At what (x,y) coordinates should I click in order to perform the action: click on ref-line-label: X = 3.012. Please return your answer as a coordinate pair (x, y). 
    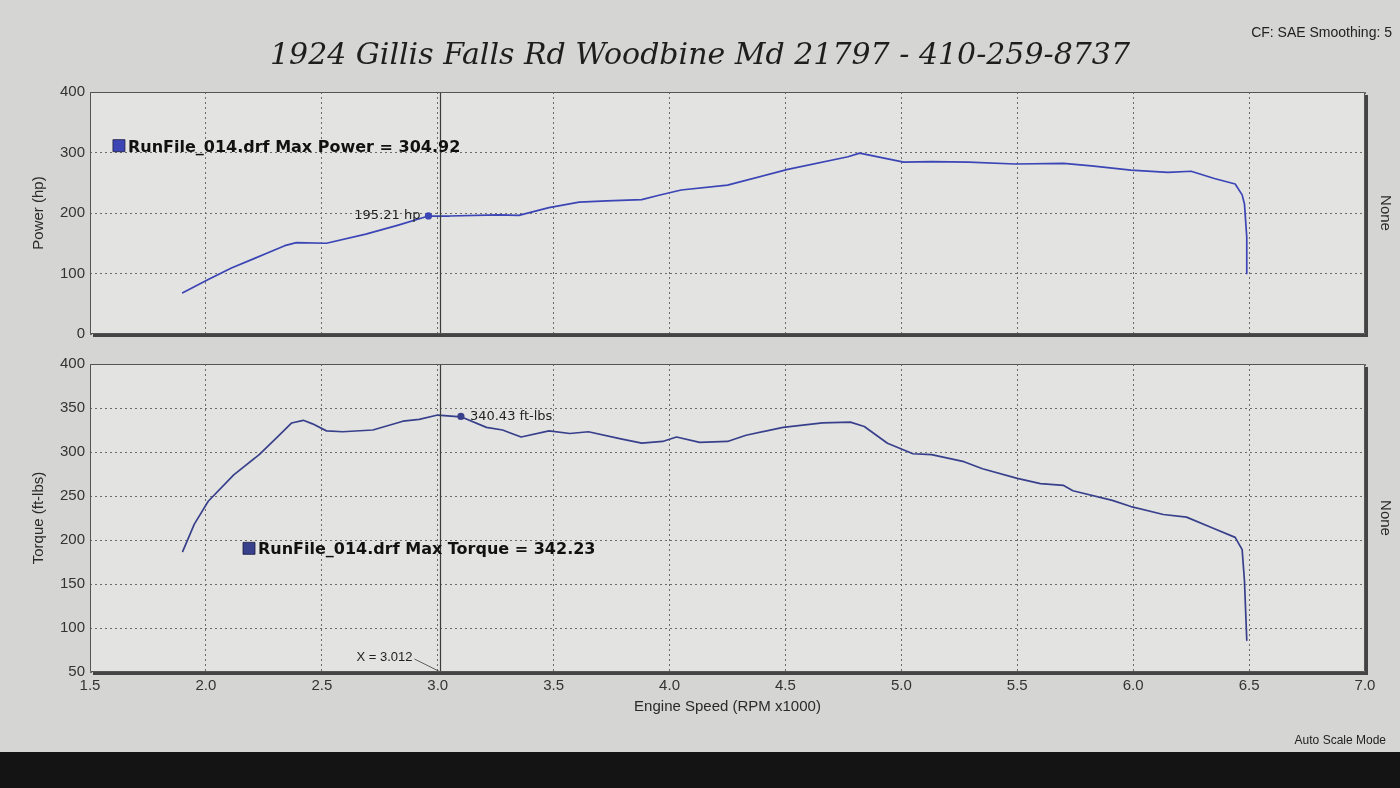
    Looking at the image, I should click on (384, 656).